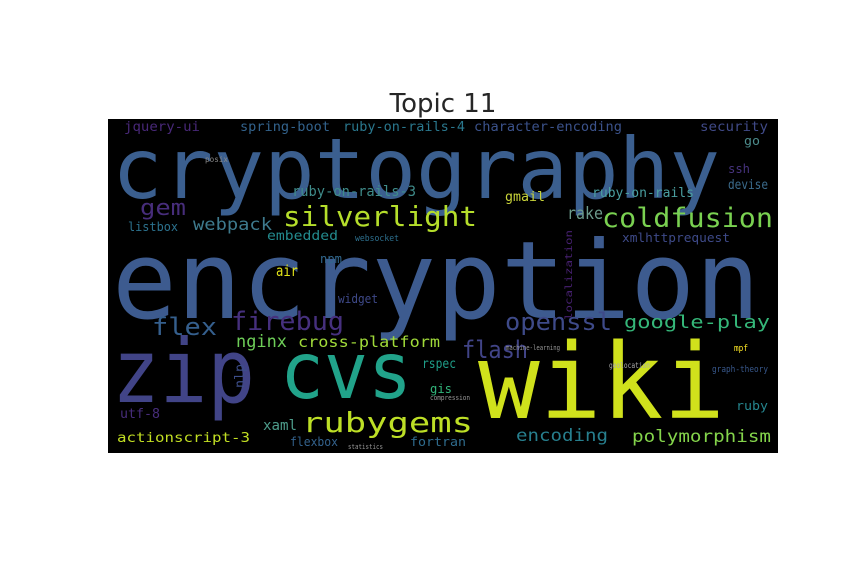  What do you see at coordinates (358, 299) in the screenshot?
I see `word: widget` at bounding box center [358, 299].